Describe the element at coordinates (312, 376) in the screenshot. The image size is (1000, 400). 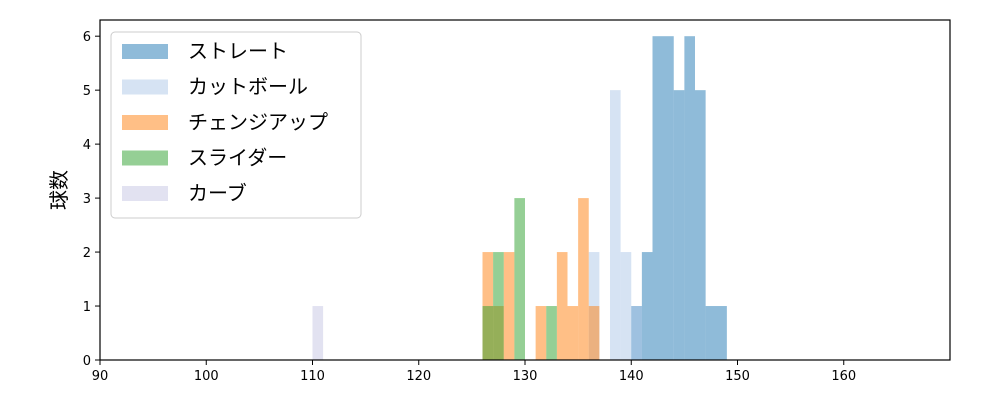
I see `x-tick-label: 110` at that location.